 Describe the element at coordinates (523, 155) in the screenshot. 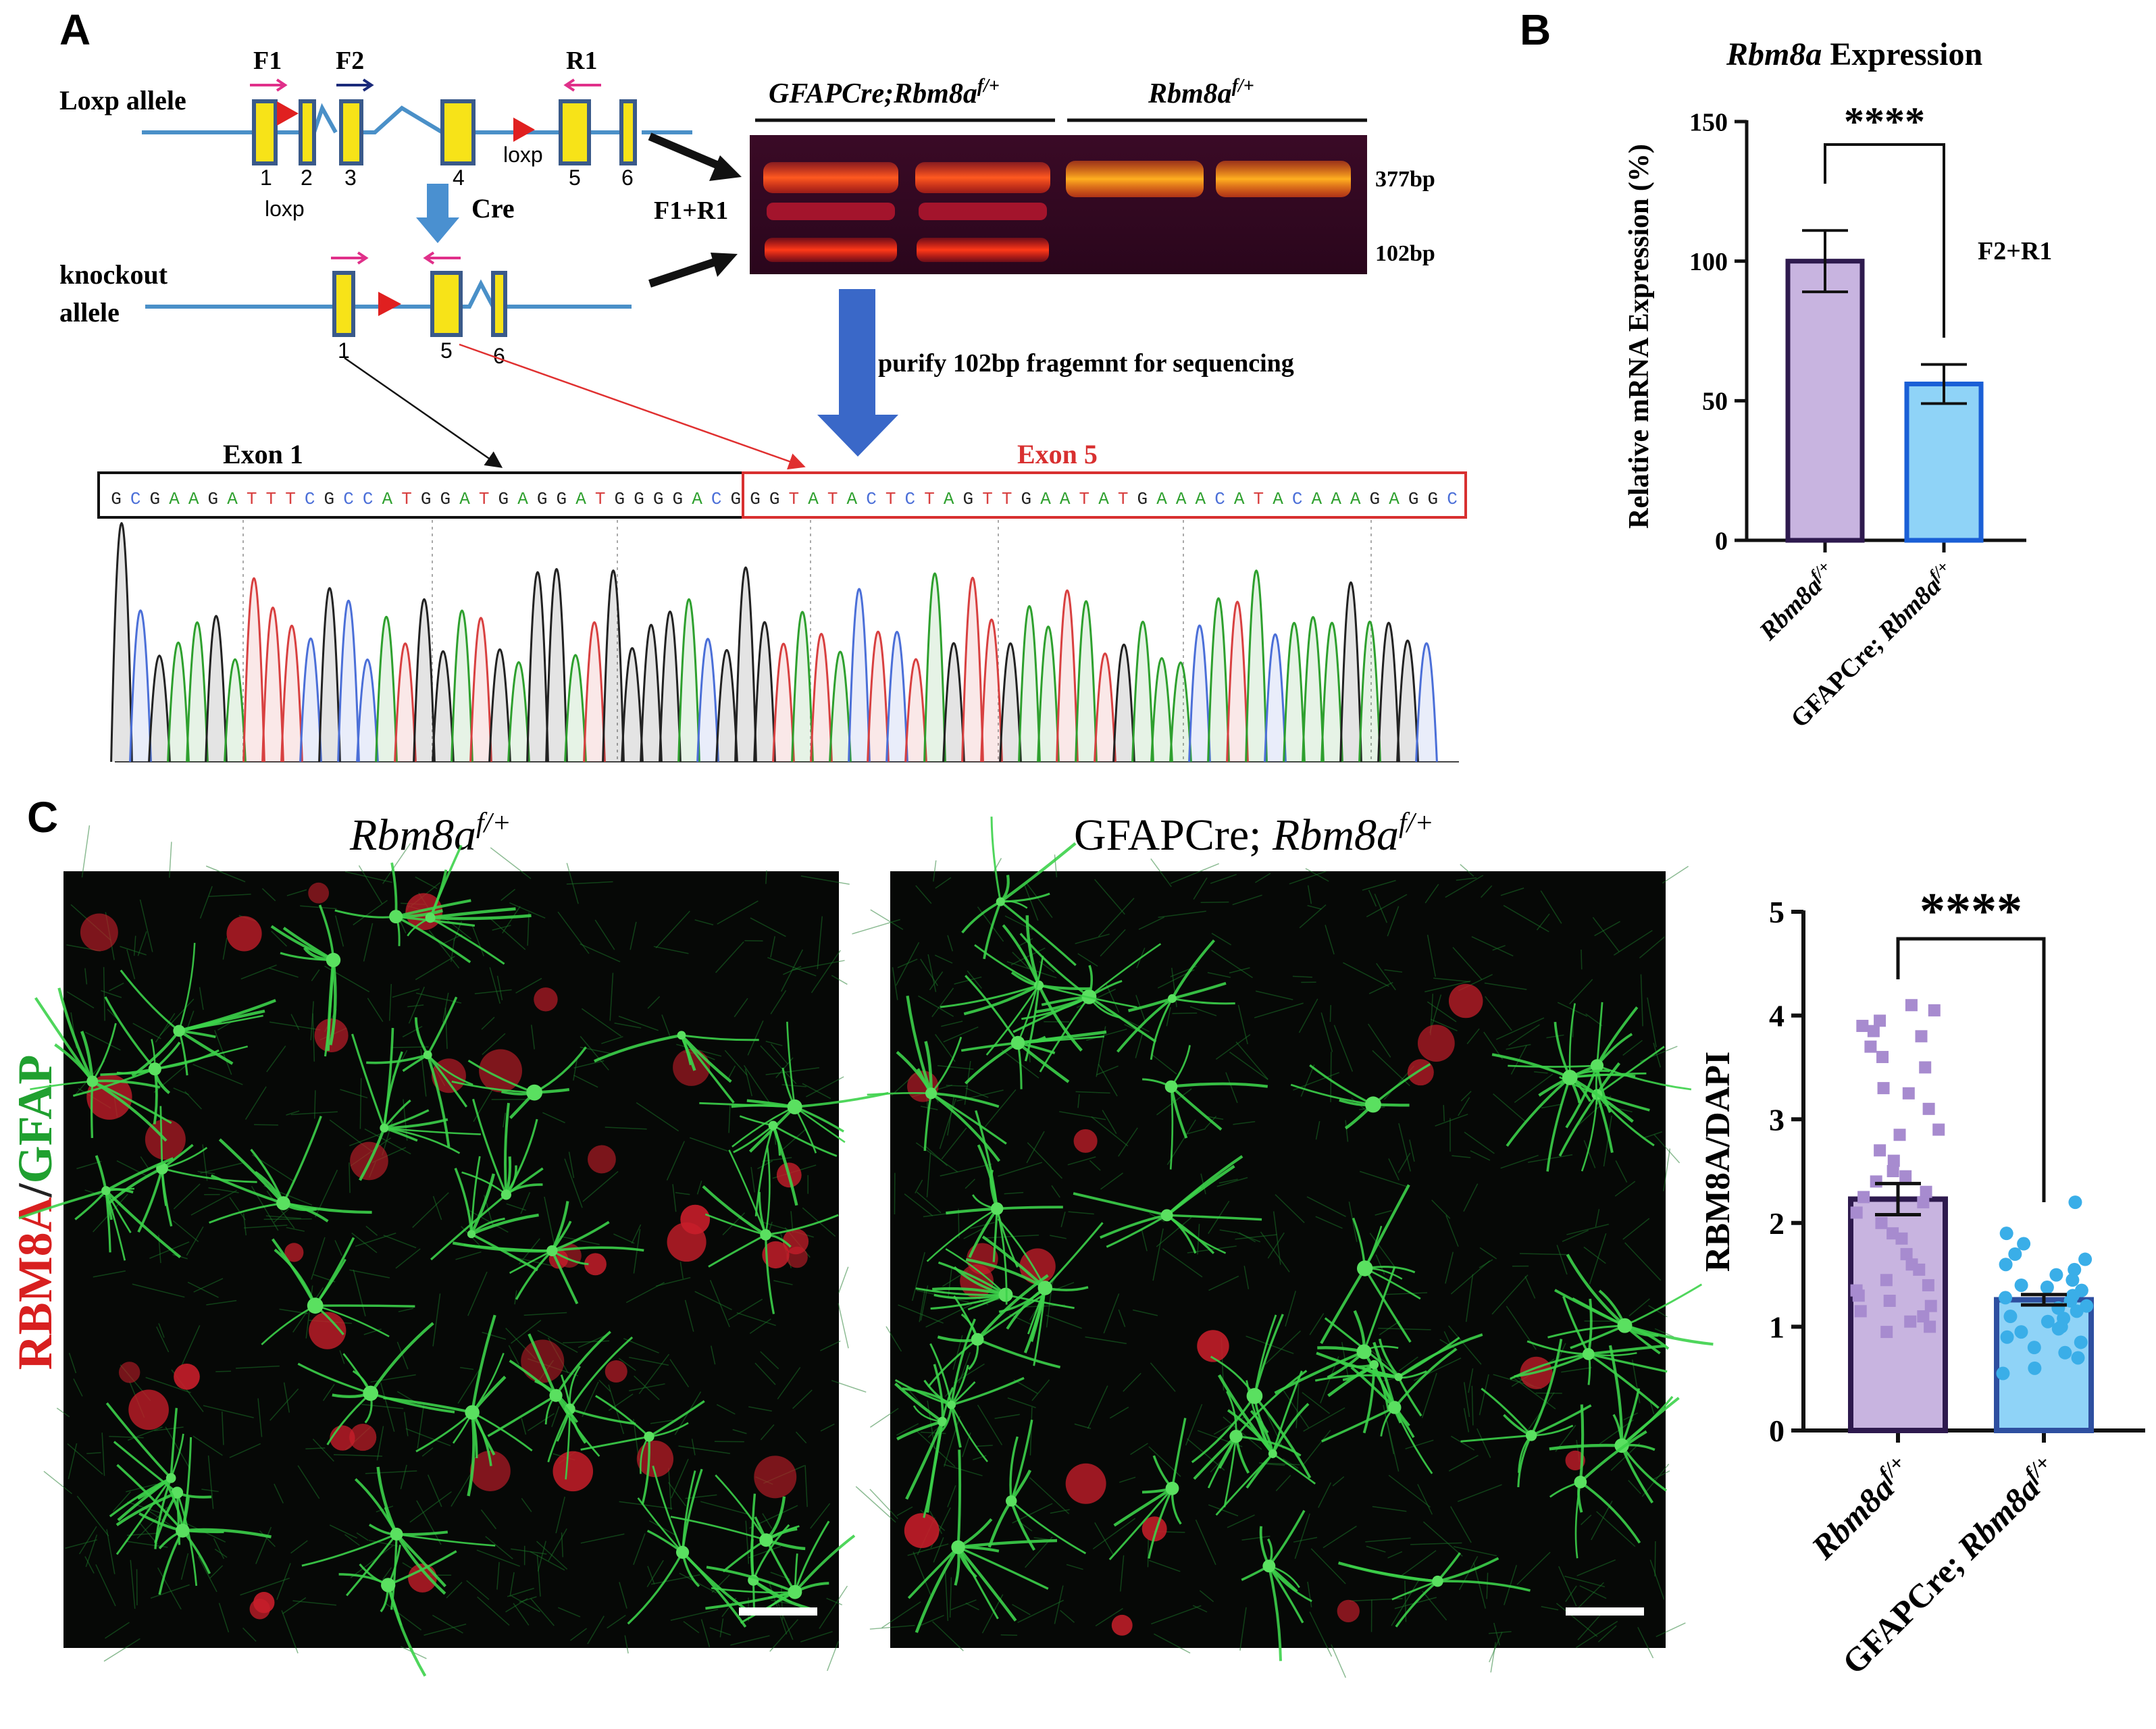

I see `loxp-label-2: loxp` at that location.